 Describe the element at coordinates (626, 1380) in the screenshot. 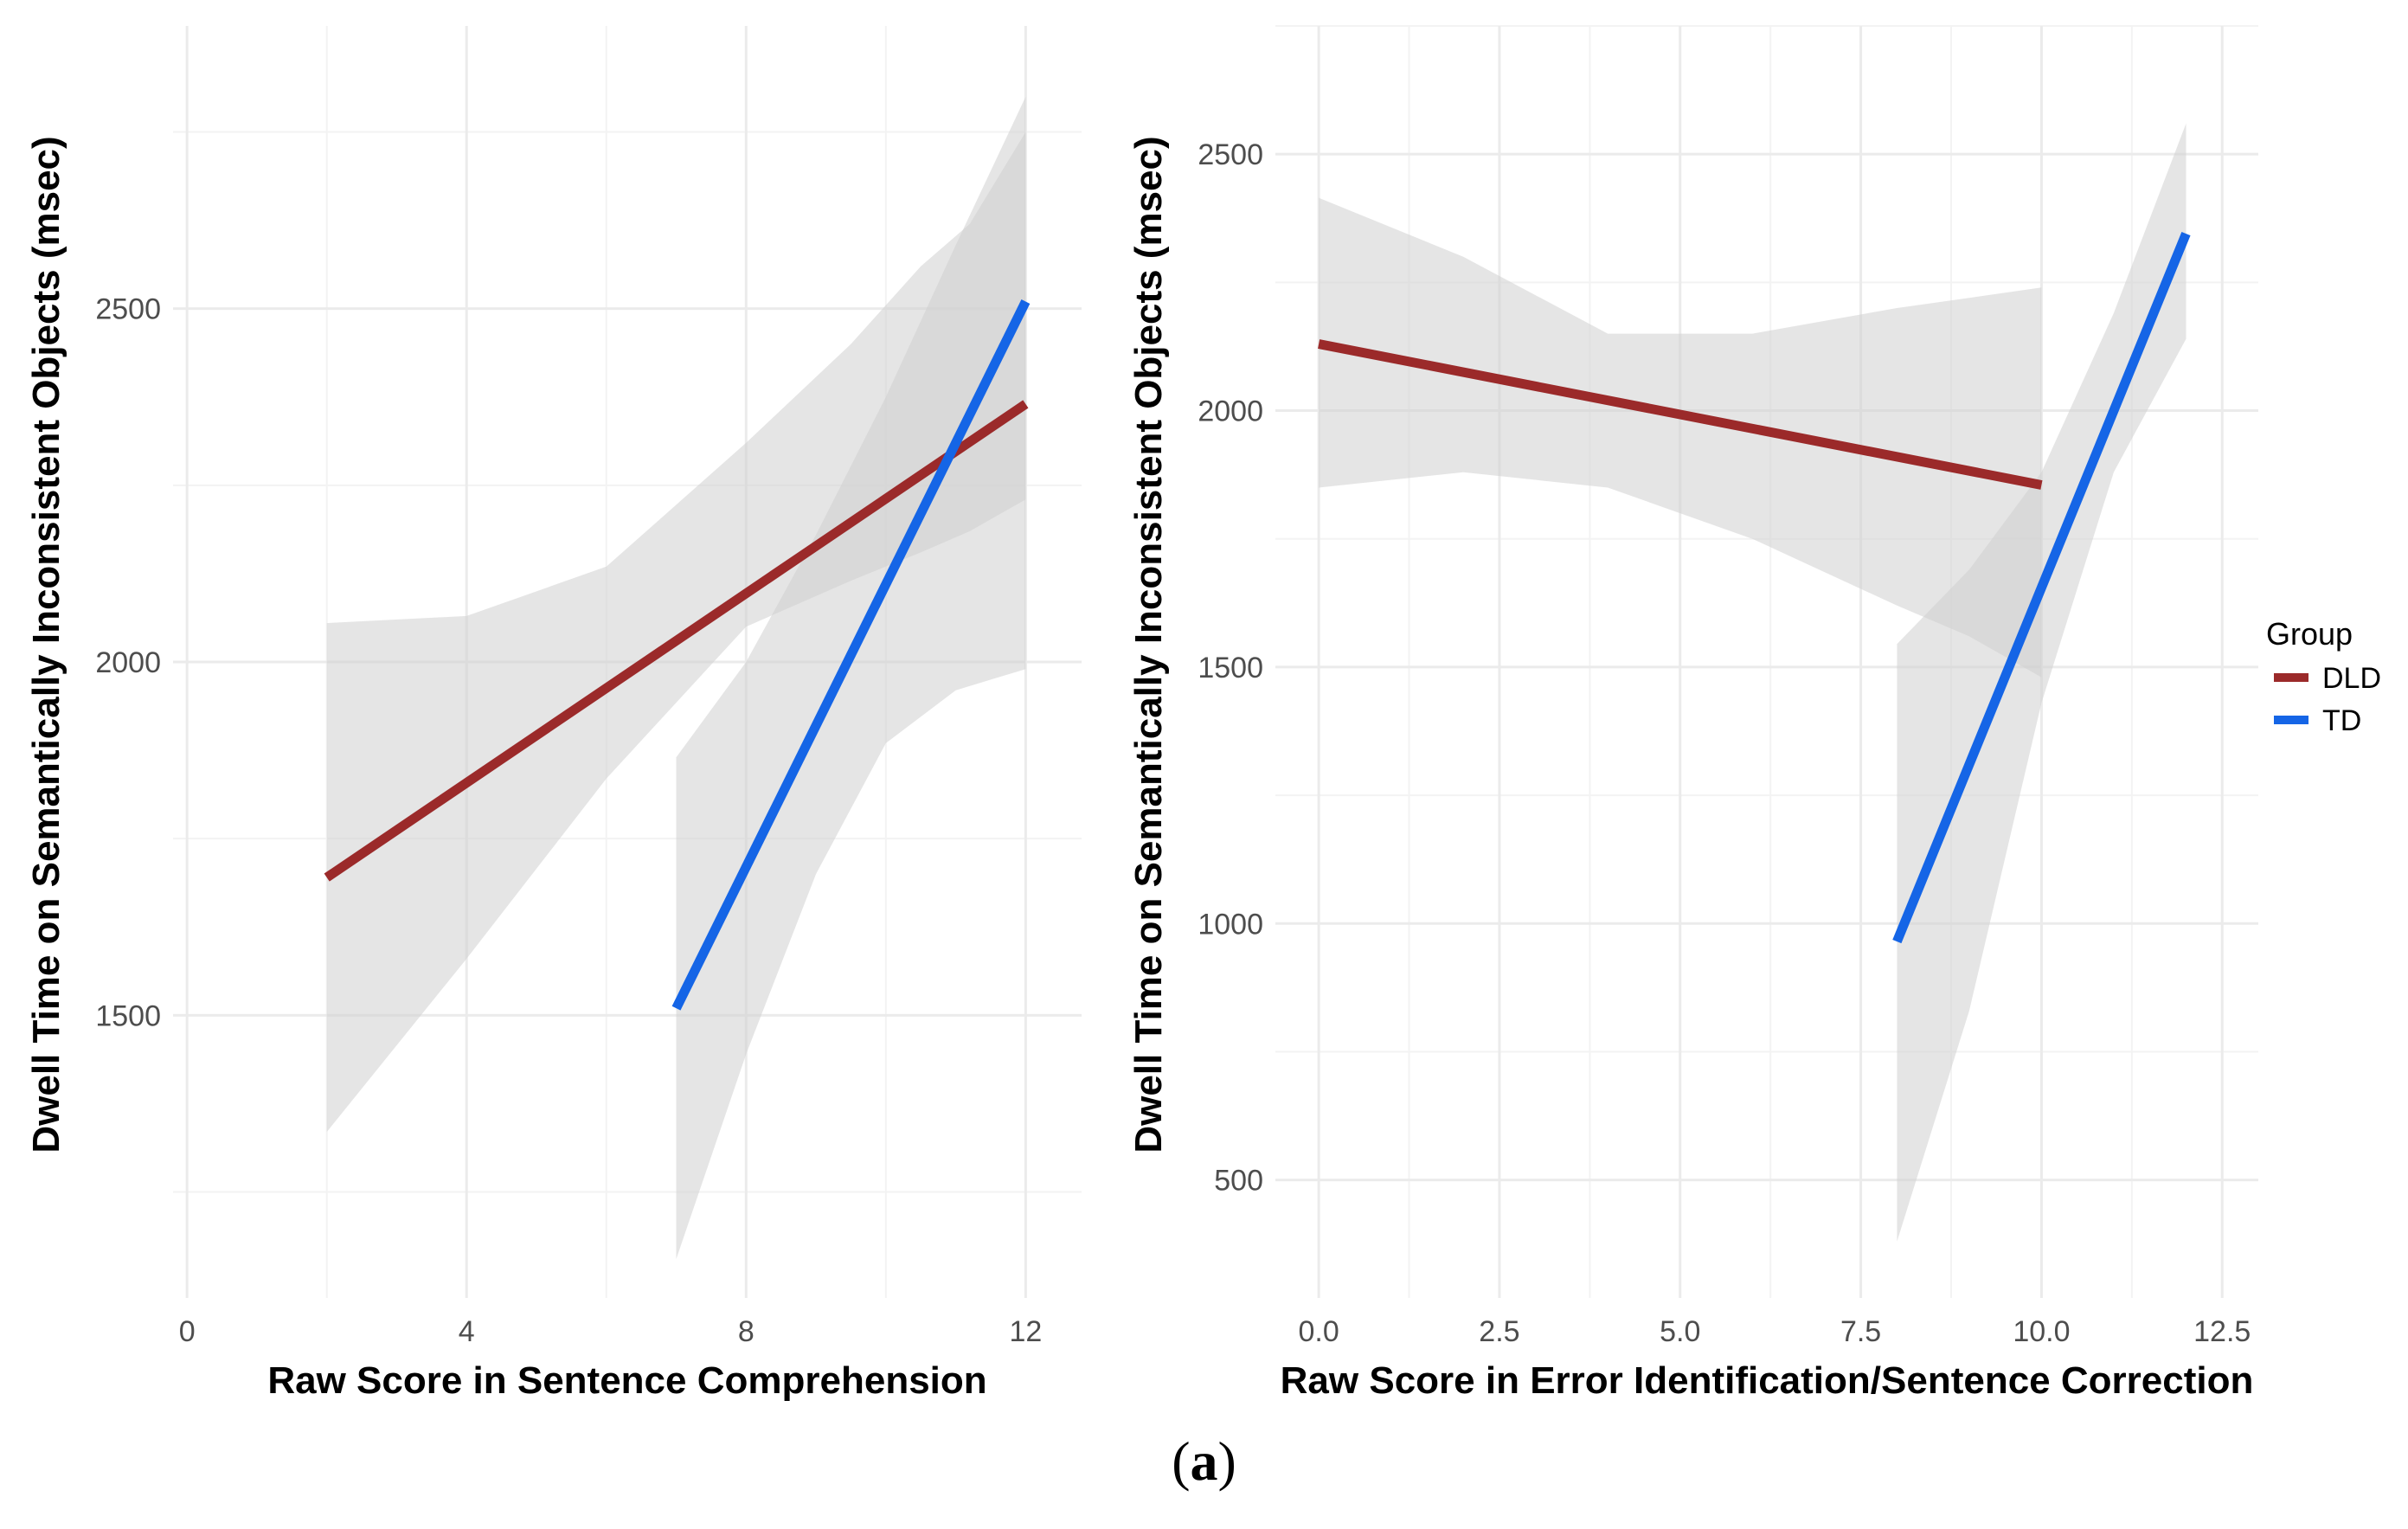

I see `x-axis-title: Raw Score in Sentence Comprehension` at that location.